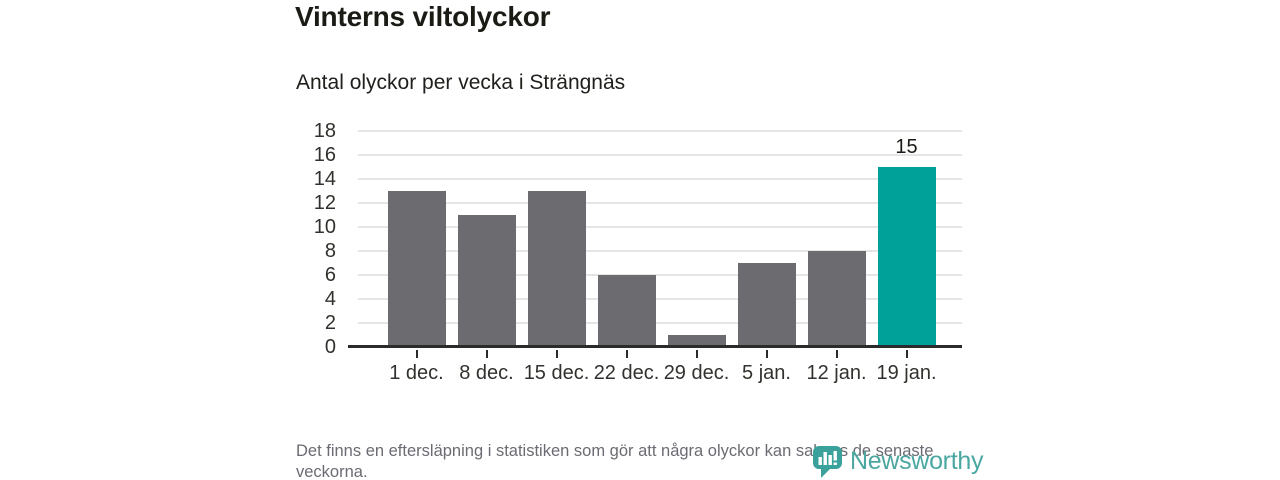  I want to click on chart-title: Vinterns viltolyckor, so click(423, 16).